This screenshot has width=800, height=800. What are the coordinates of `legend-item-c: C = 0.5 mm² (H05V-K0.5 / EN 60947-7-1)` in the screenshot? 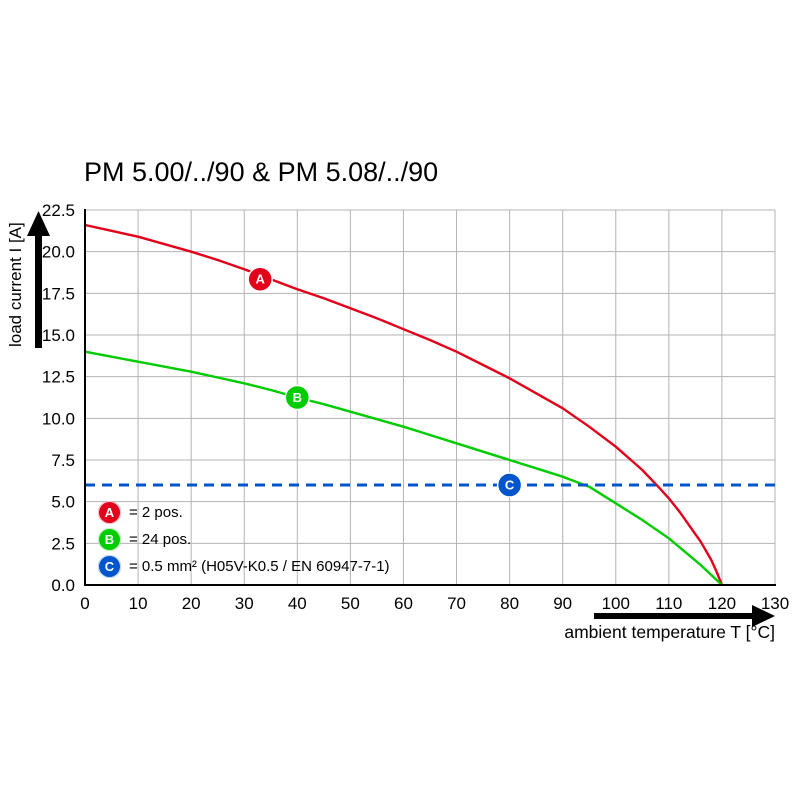 It's located at (244, 566).